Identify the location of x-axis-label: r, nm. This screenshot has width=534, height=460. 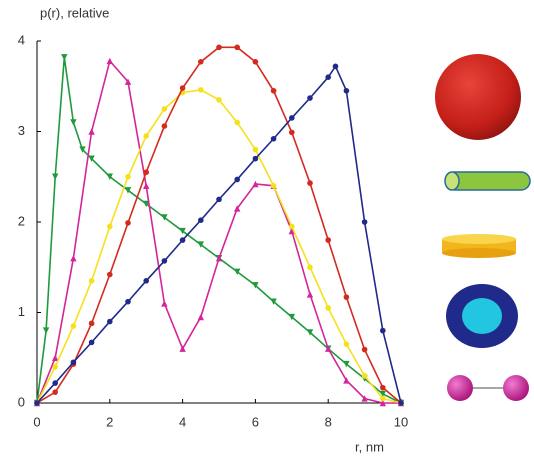
(369, 446).